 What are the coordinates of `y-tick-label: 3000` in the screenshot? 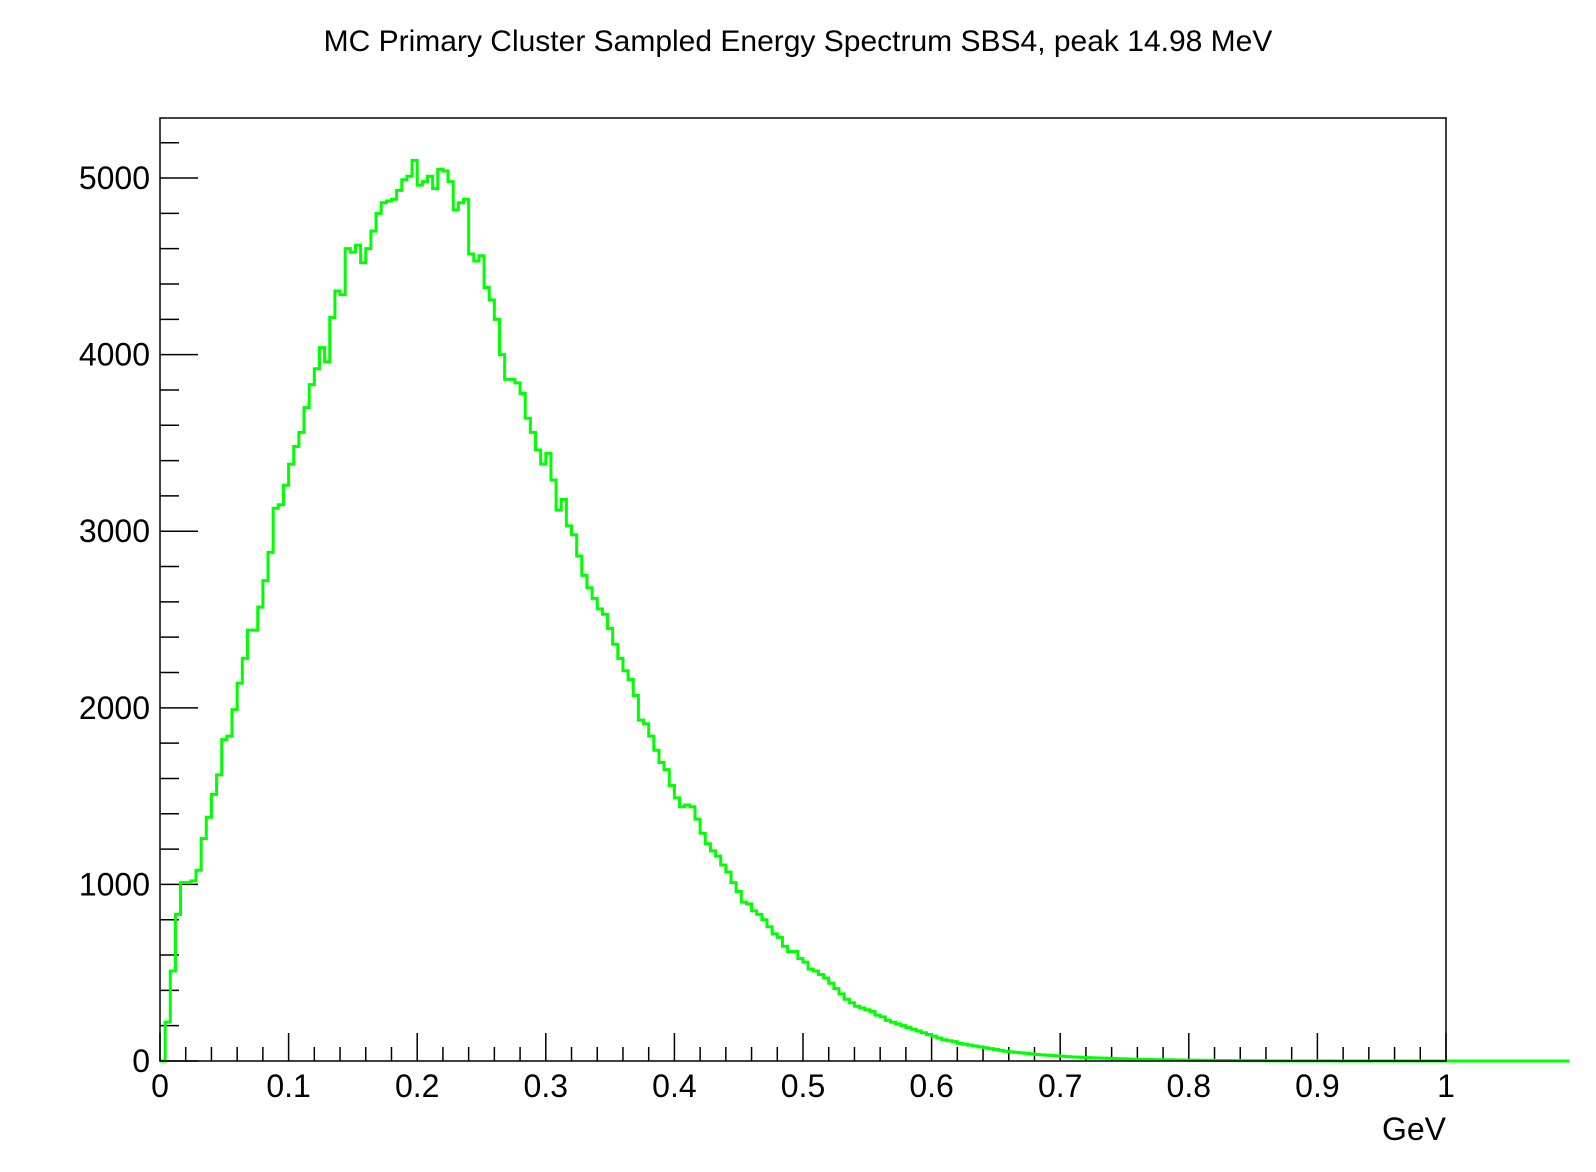 It's located at (114, 531).